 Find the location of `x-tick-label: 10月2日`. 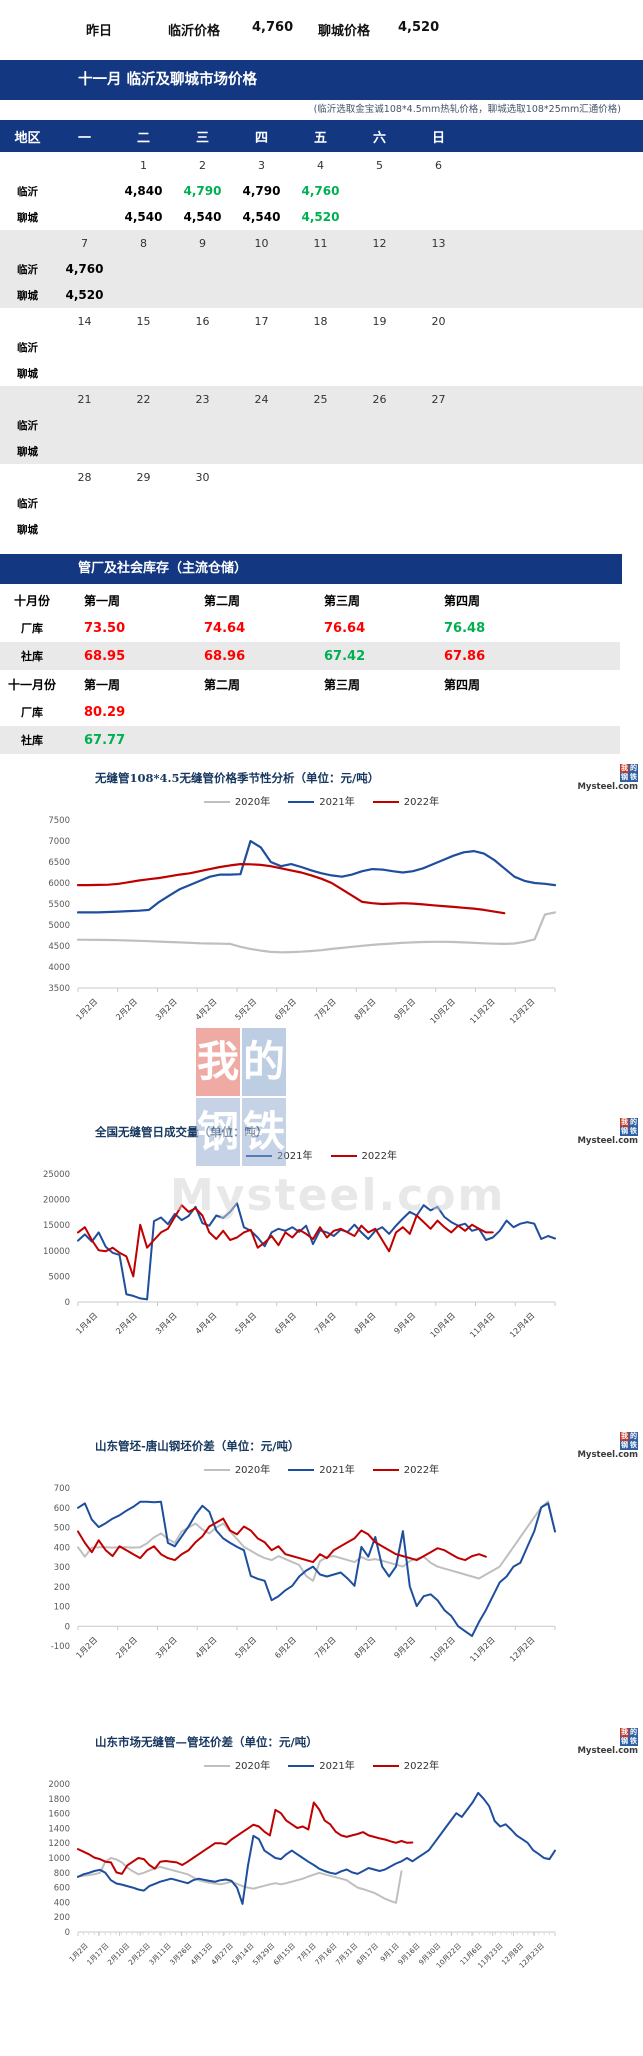

x-tick-label: 10月2日 is located at coordinates (443, 1649).